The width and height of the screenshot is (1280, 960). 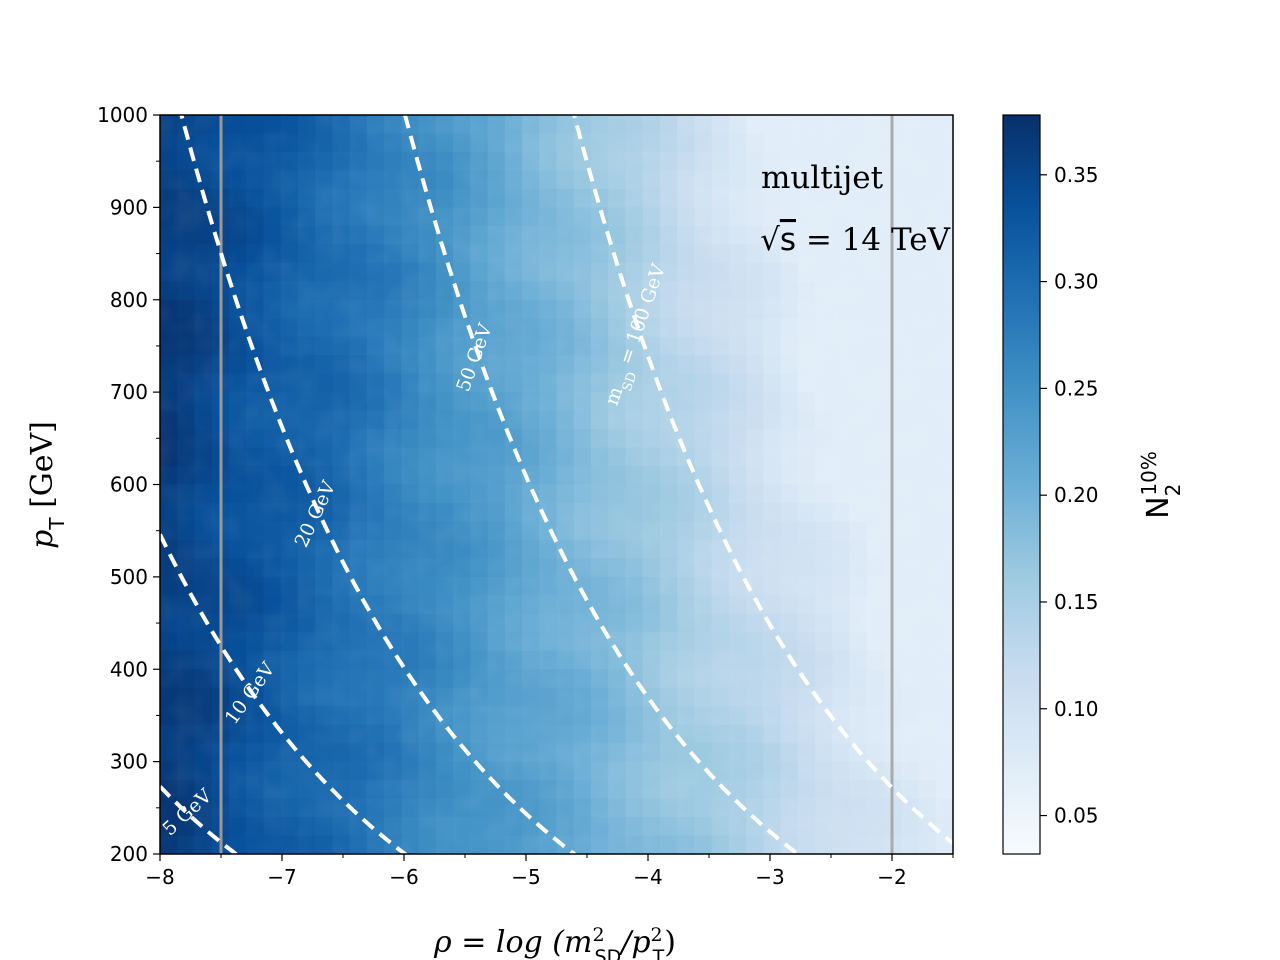 I want to click on y-tick-label: 300, so click(x=129, y=762).